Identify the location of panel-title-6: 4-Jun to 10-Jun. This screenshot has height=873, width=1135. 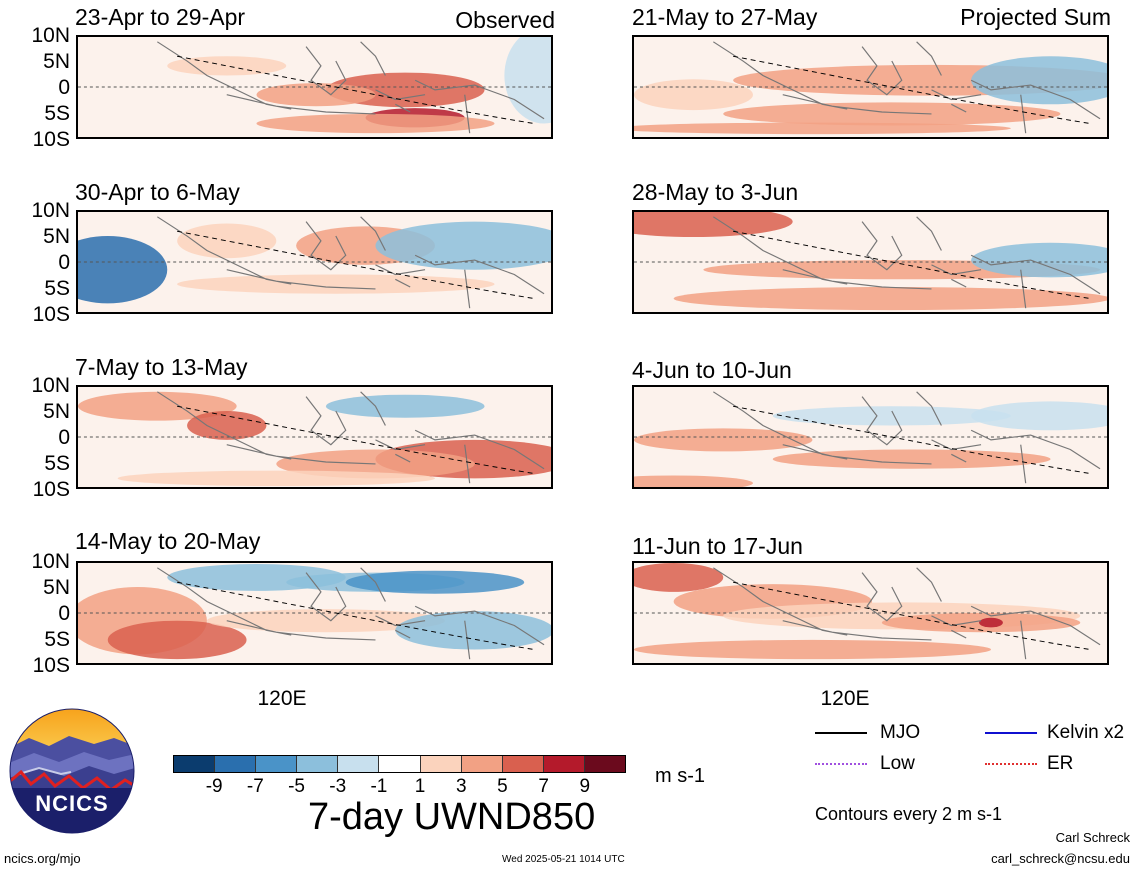
(712, 370).